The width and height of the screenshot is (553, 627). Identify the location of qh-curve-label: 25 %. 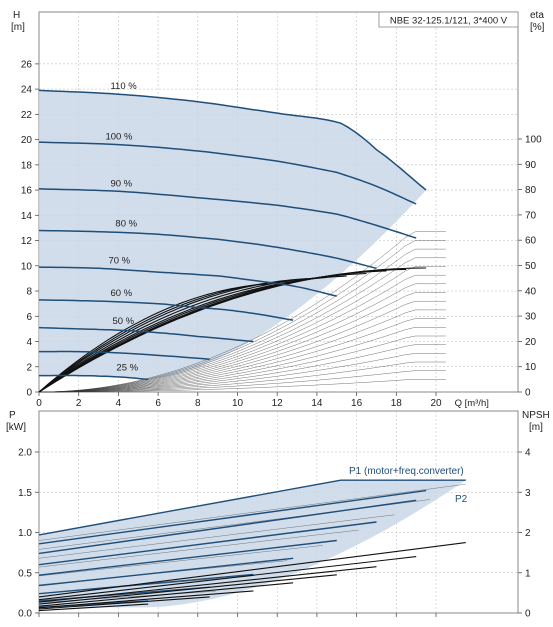
(127, 368).